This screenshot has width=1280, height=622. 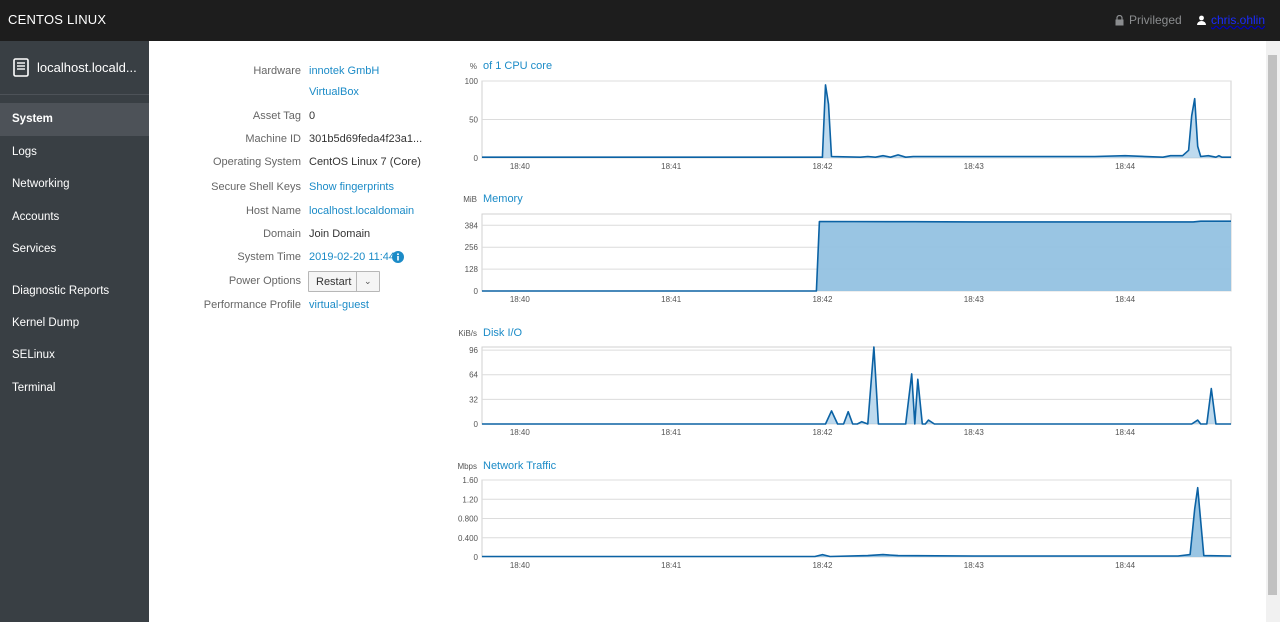 What do you see at coordinates (46, 323) in the screenshot?
I see `sidebar-item-kernel-dump: Kernel Dump` at bounding box center [46, 323].